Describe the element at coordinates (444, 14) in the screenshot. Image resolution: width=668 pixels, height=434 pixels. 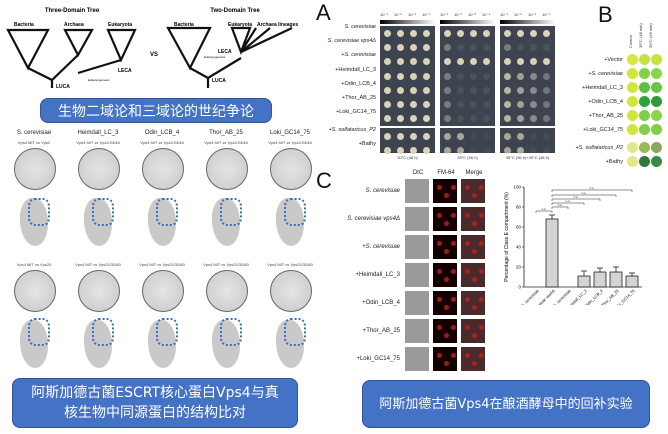
I see `dilution-label: 10⁻¹` at that location.